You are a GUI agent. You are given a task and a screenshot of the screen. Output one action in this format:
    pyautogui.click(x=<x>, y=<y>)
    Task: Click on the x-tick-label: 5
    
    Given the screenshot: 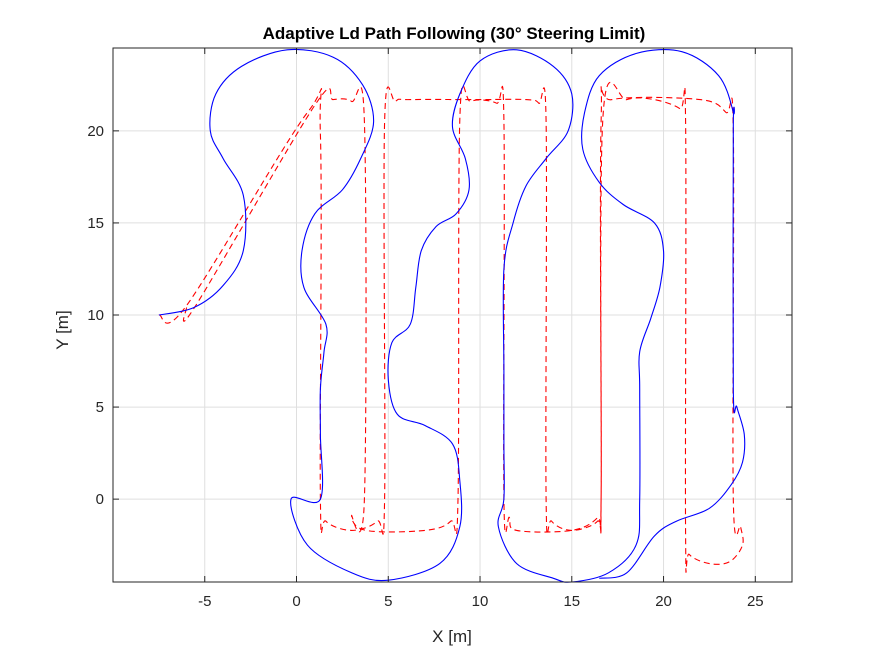 What is the action you would take?
    pyautogui.click(x=388, y=601)
    